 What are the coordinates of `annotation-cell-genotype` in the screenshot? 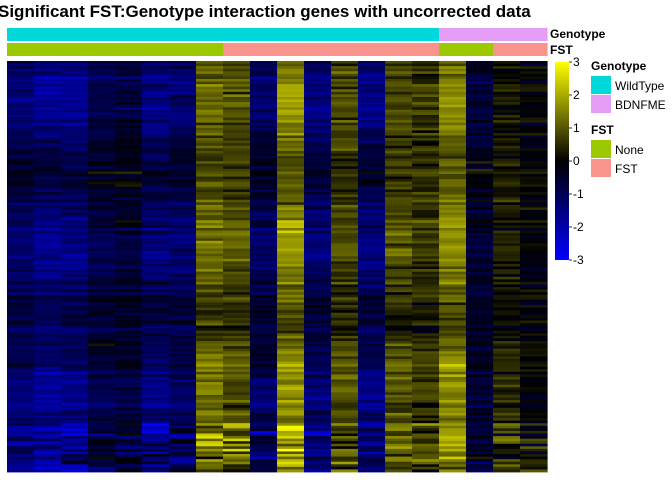 It's located at (399, 34).